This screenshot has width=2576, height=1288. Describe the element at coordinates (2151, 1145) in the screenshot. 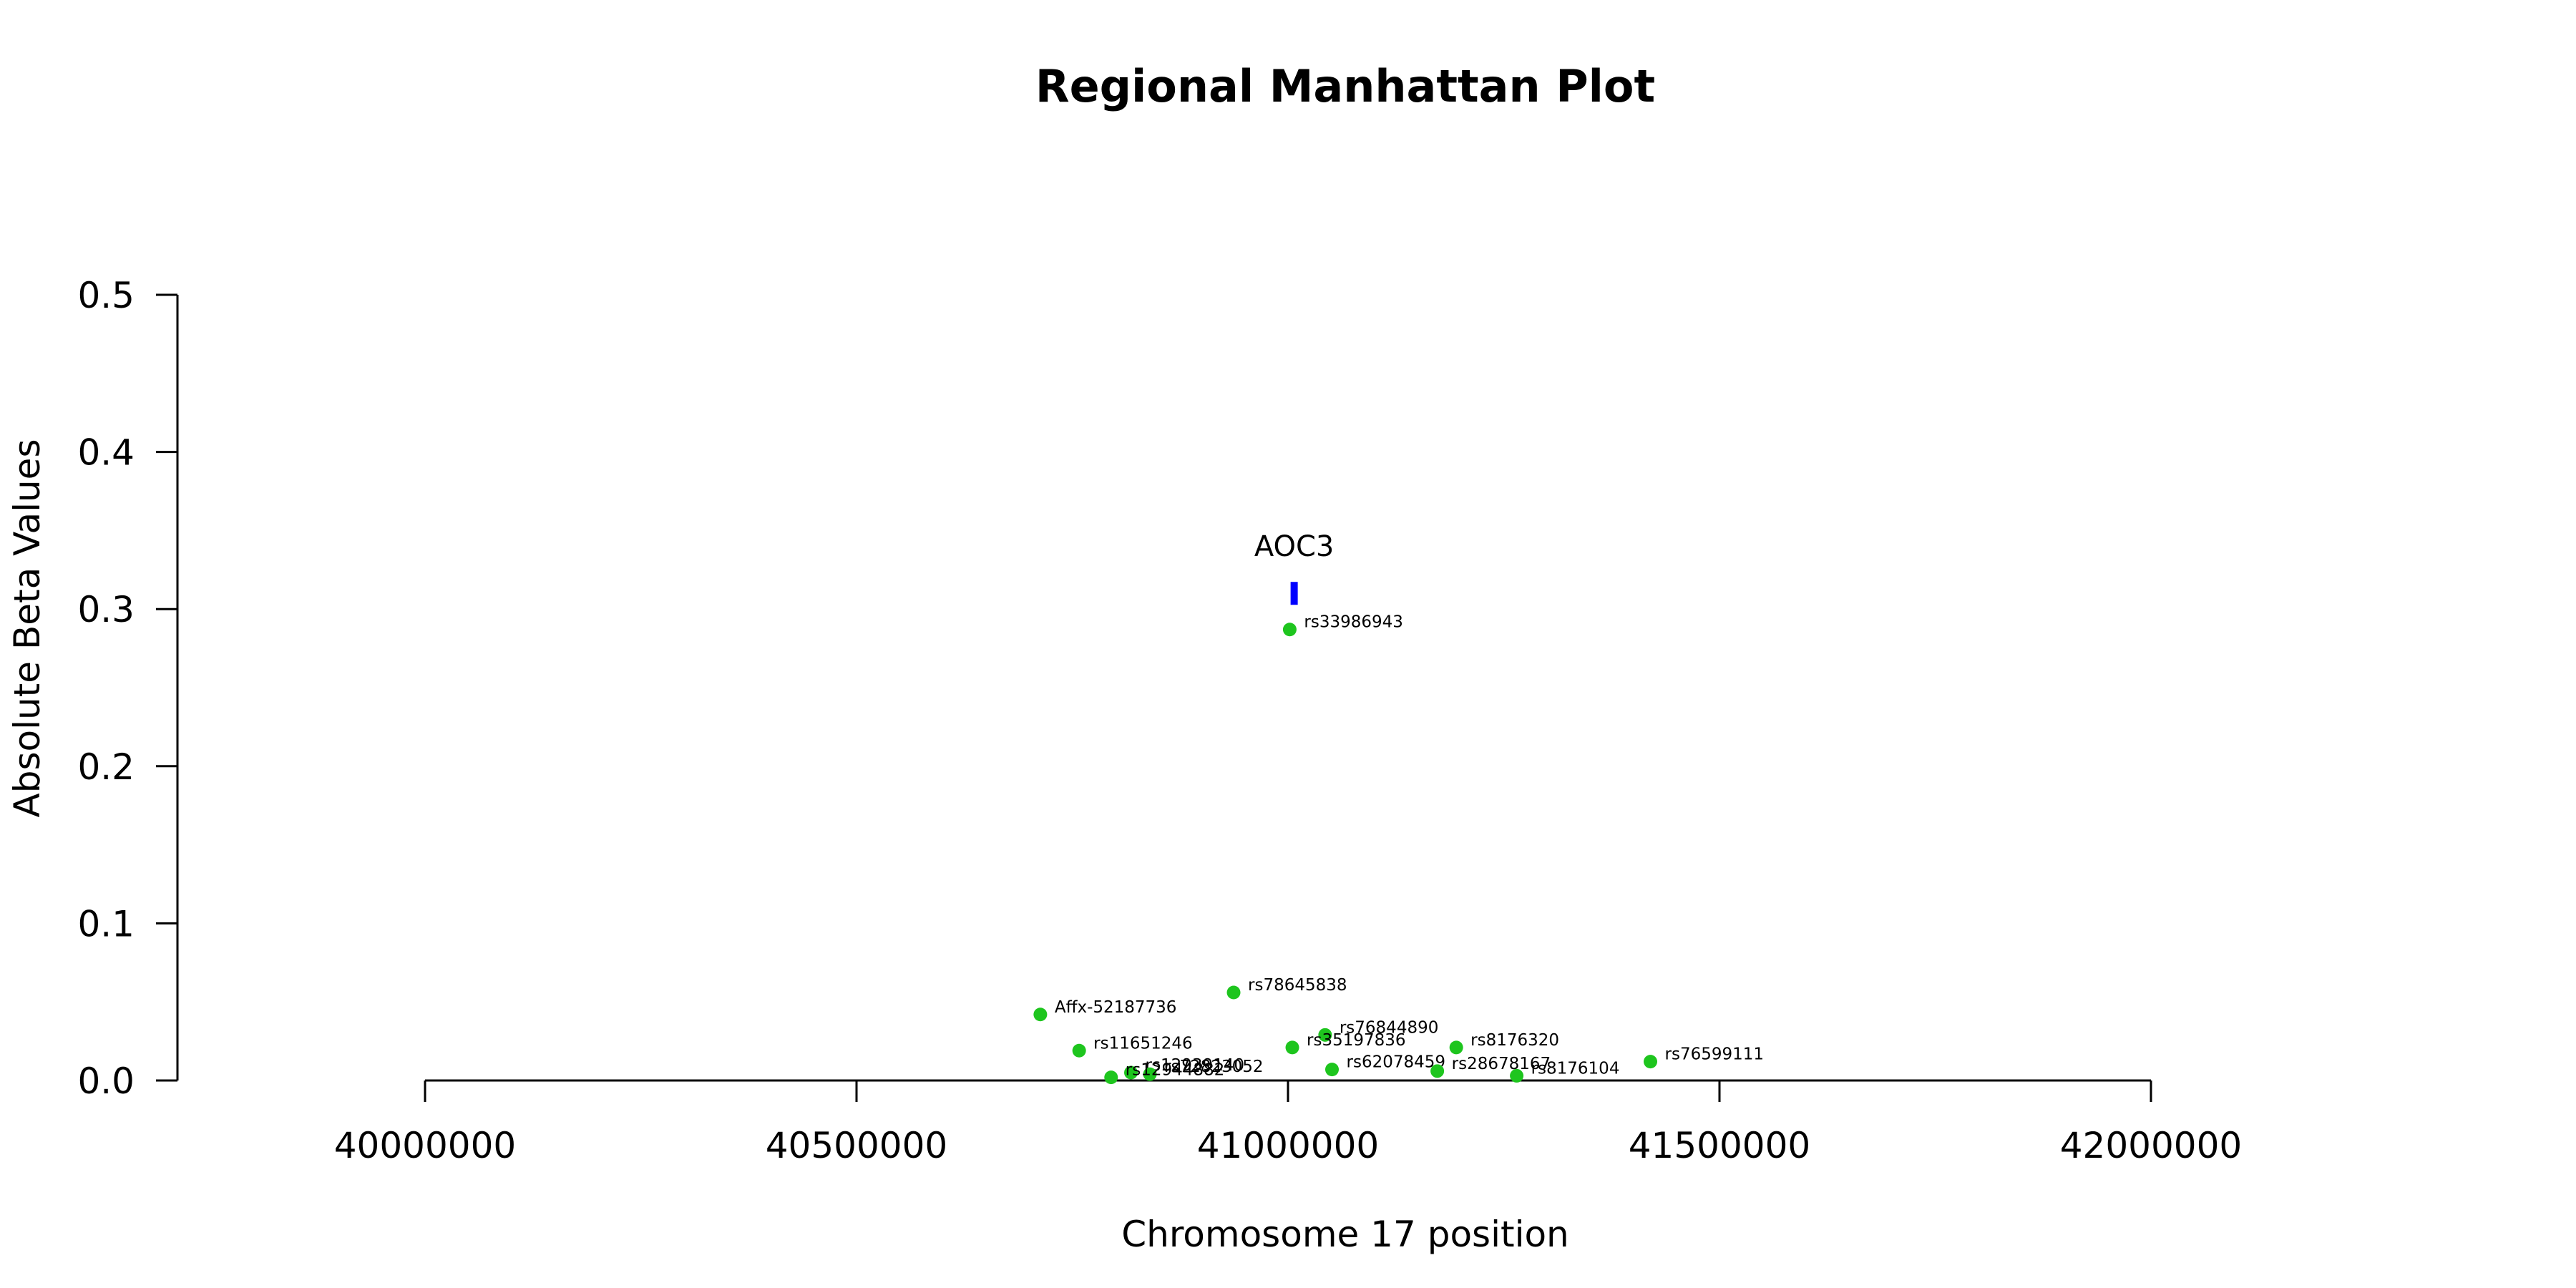

I see `x-tick-label: 42000000` at that location.